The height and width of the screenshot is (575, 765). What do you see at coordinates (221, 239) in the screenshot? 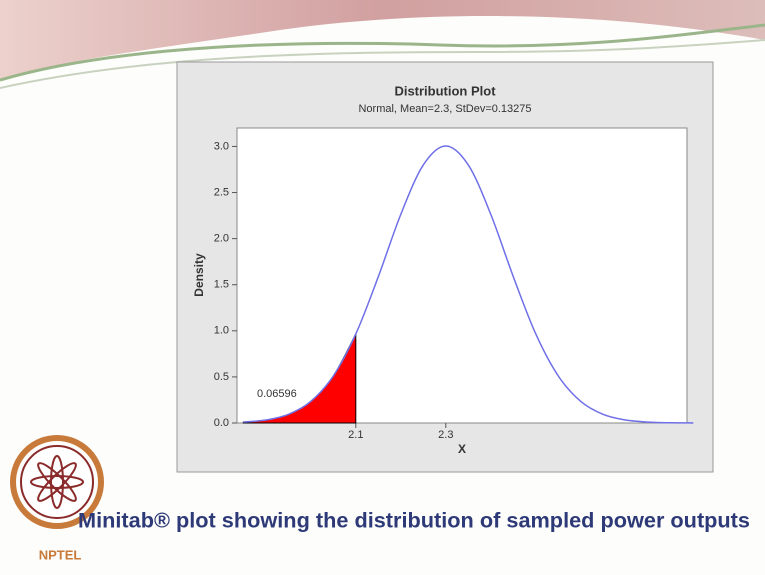
I see `y-tick-label: 2.0` at bounding box center [221, 239].